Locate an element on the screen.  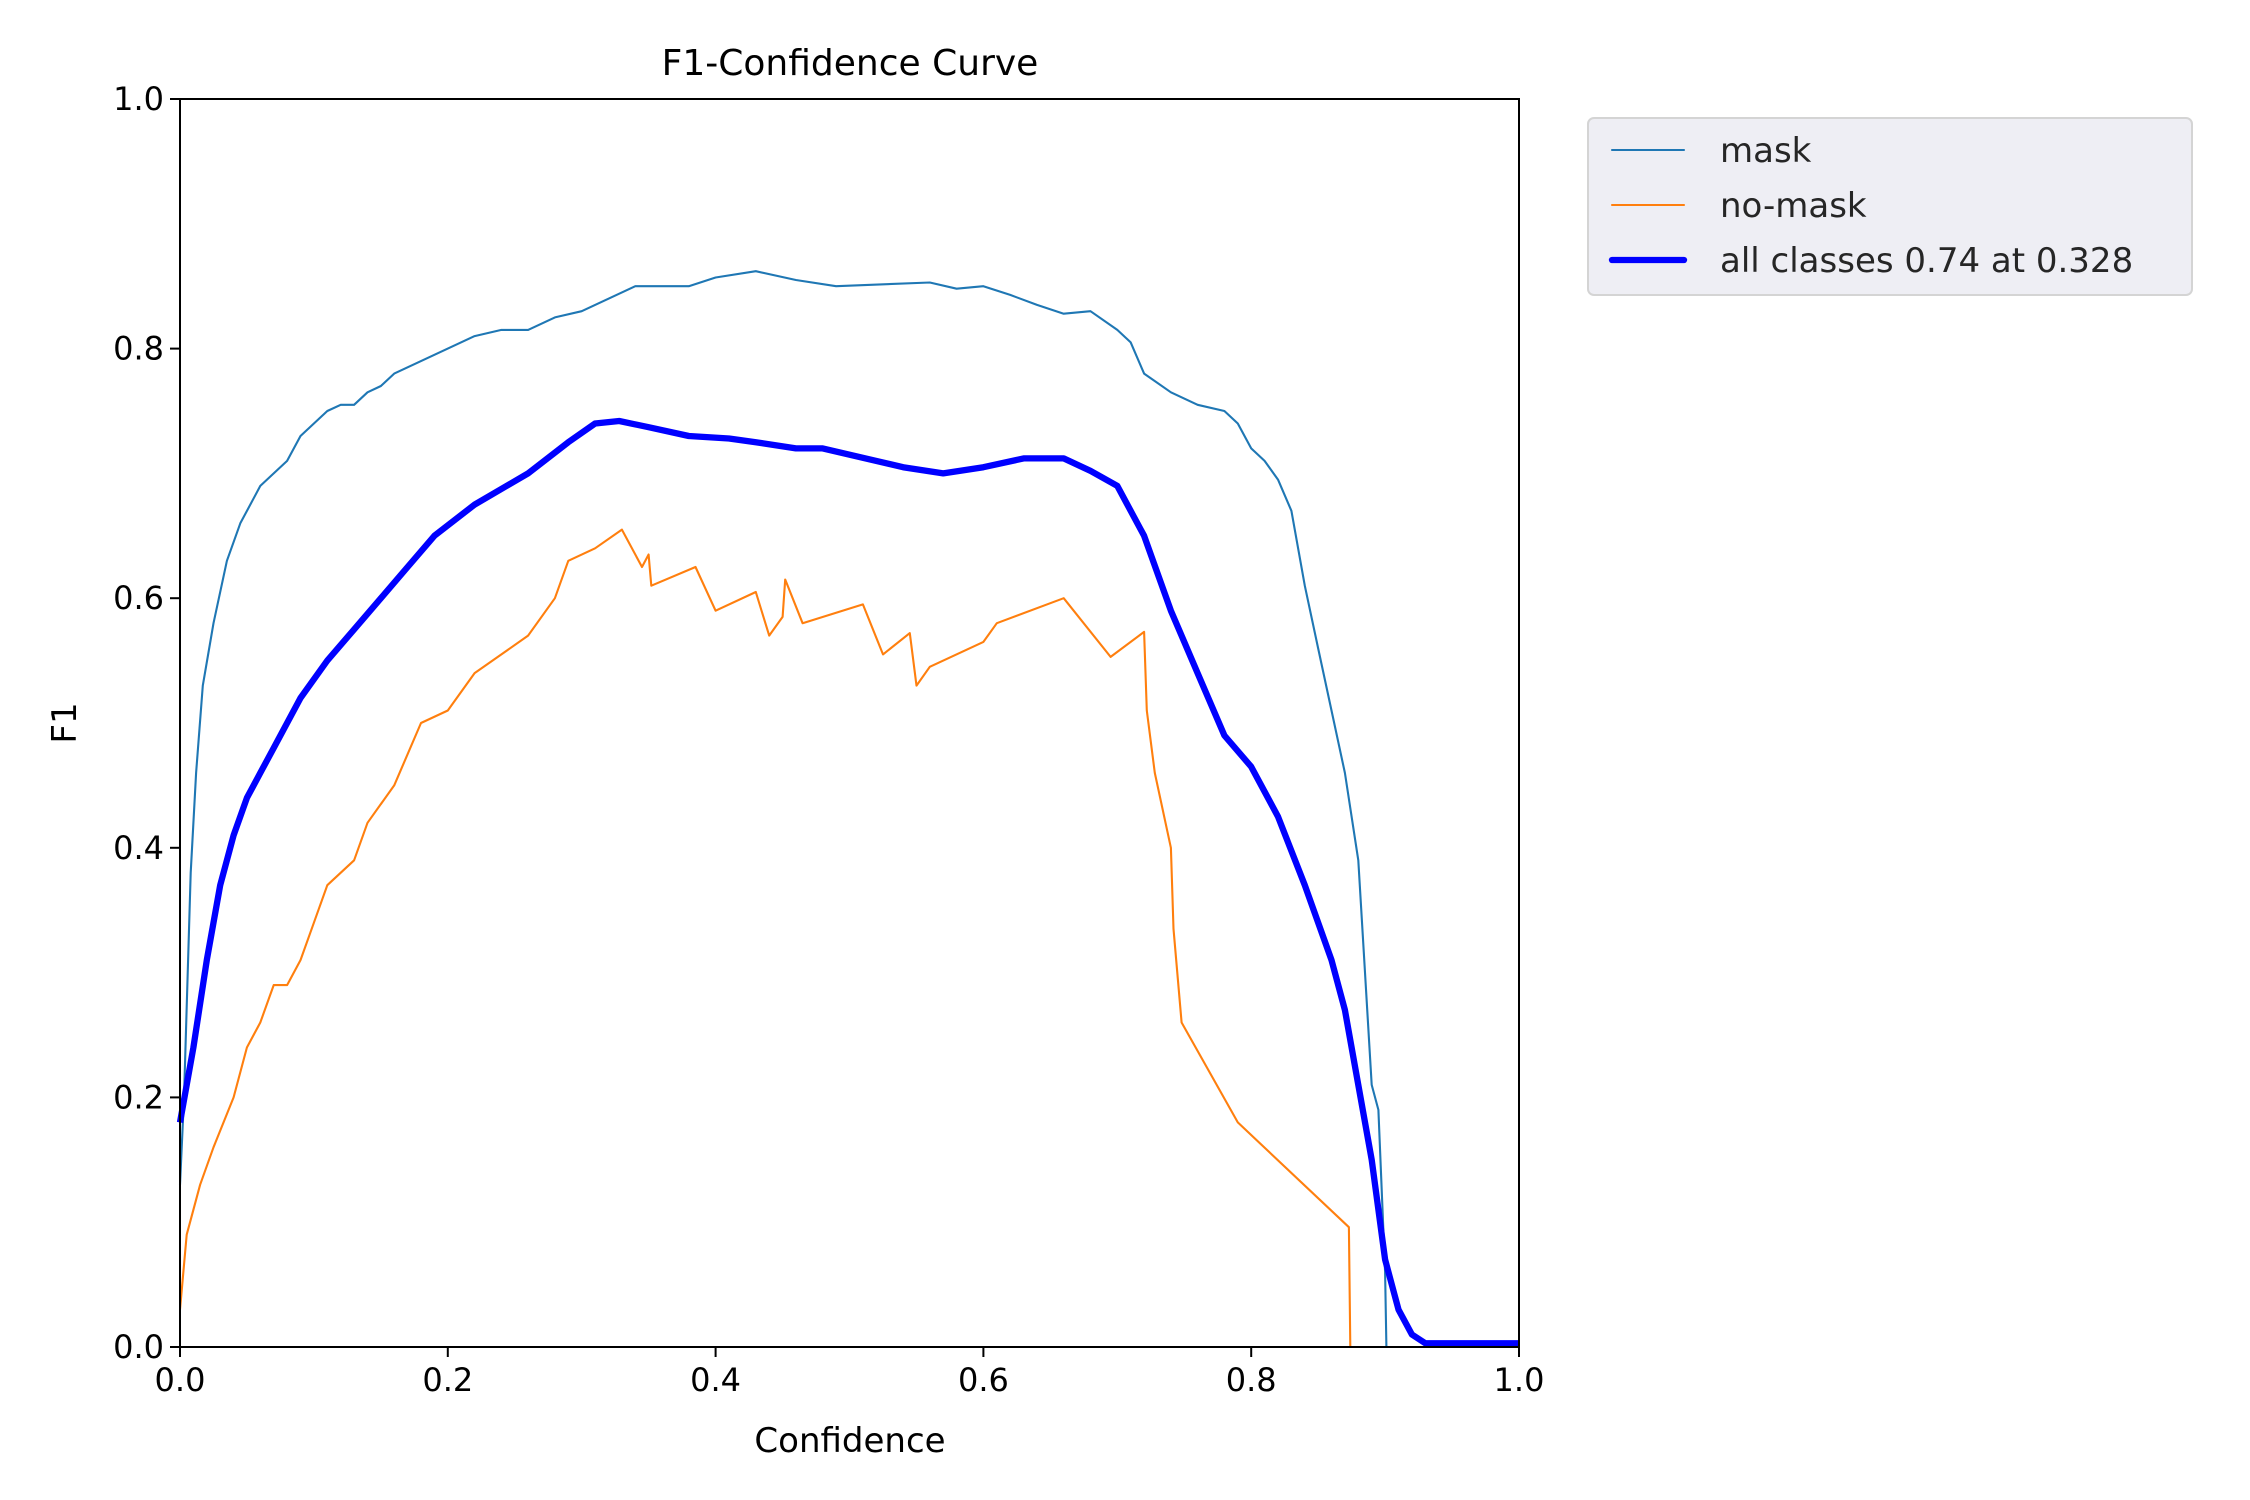
chart-title: F1-Confidence Curve is located at coordinates (850, 63).